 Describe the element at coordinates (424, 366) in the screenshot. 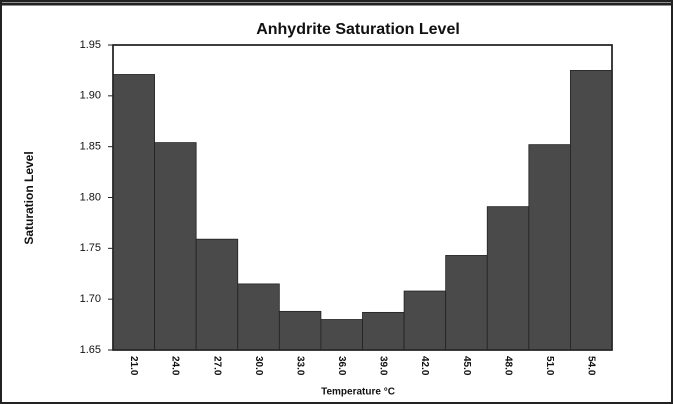

I see `x-tick-label: 42.0` at that location.